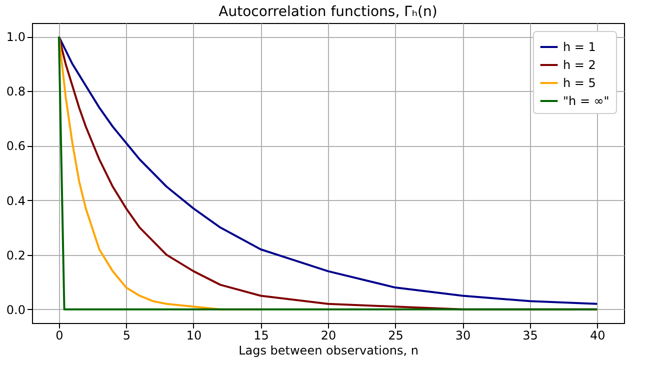  I want to click on legend-label: "h = ∞", so click(586, 101).